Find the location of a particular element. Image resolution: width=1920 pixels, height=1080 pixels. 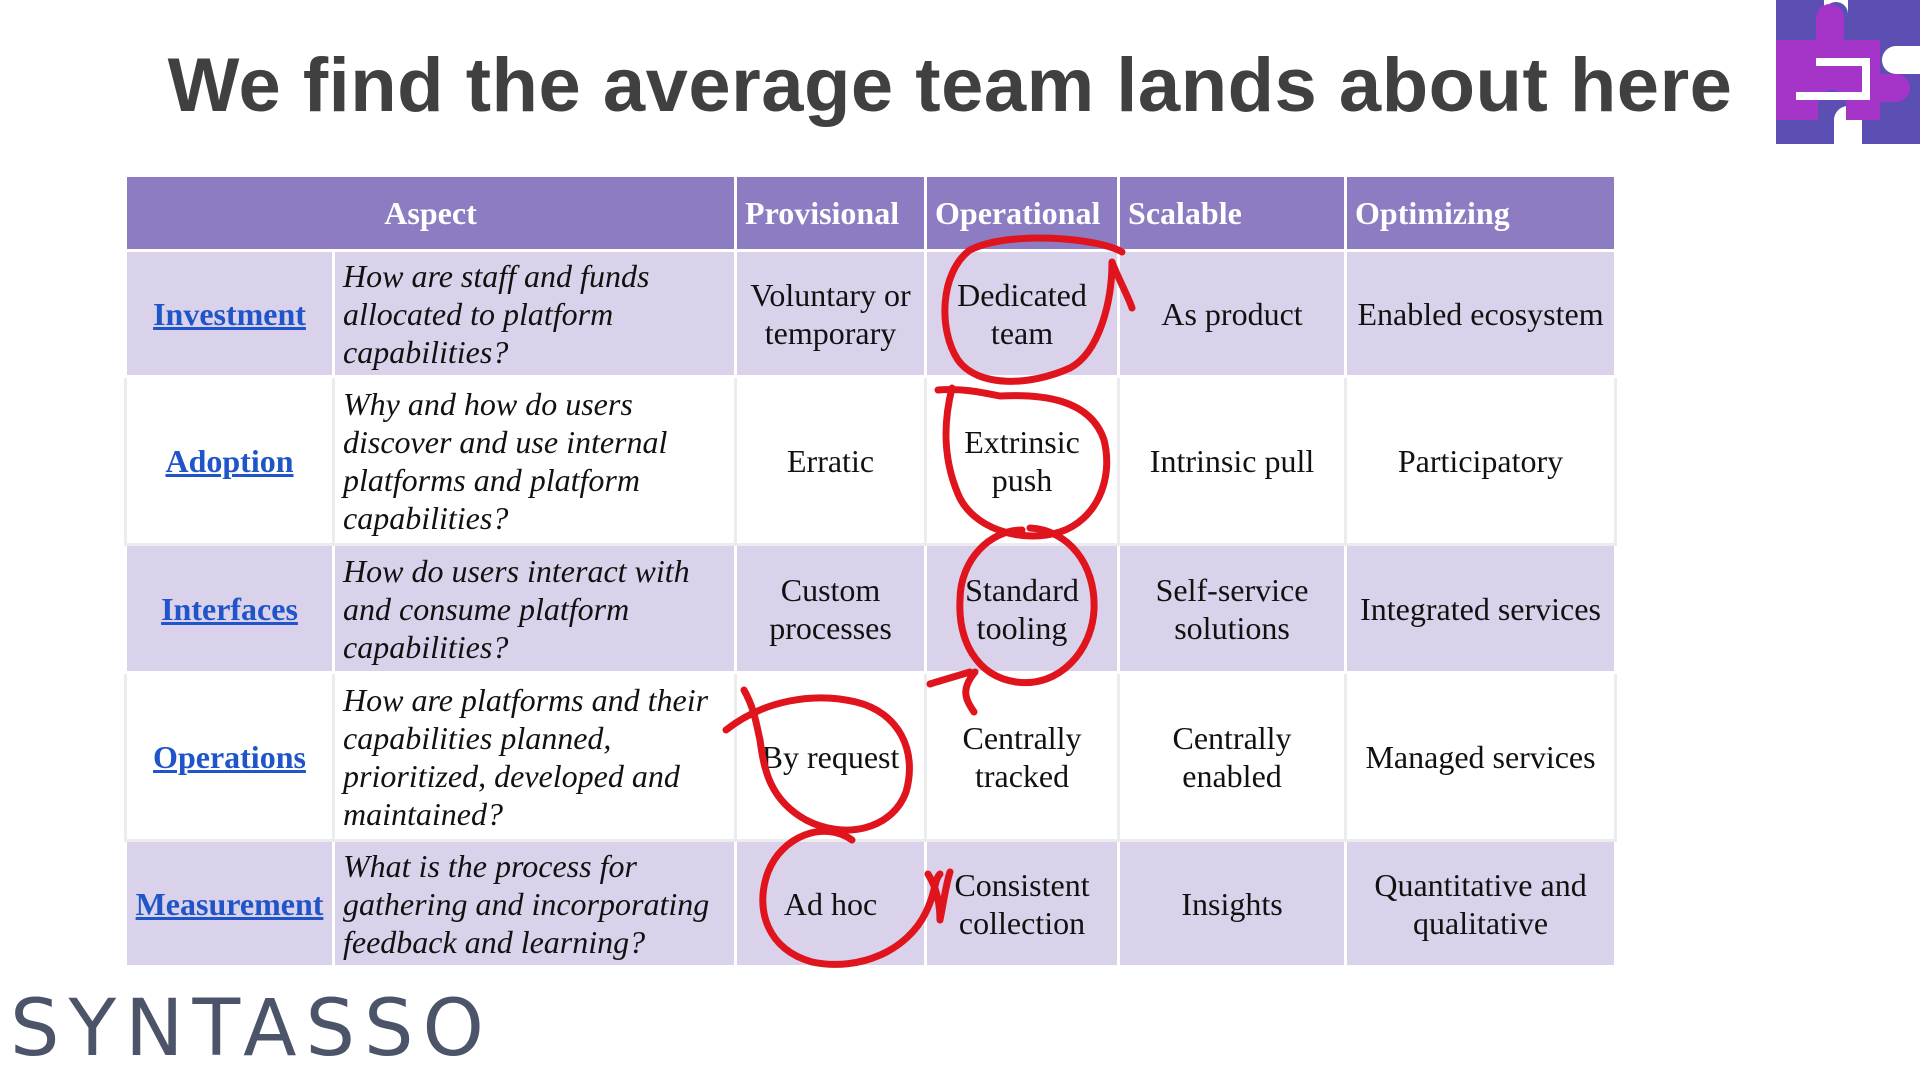

cell-provisional: Erratic is located at coordinates (831, 460).